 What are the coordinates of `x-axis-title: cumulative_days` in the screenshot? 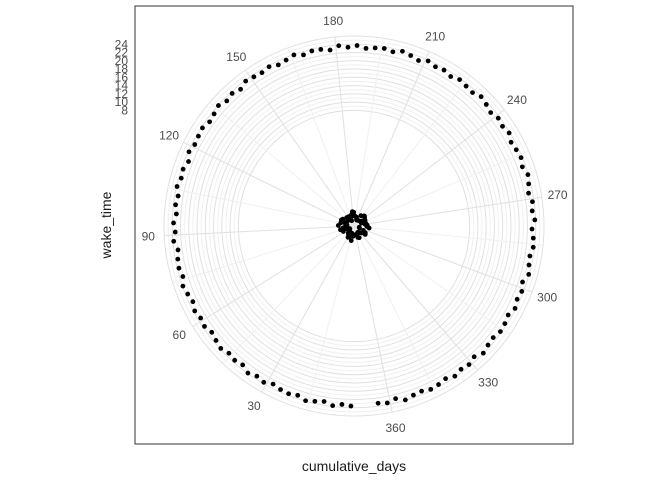 It's located at (354, 466).